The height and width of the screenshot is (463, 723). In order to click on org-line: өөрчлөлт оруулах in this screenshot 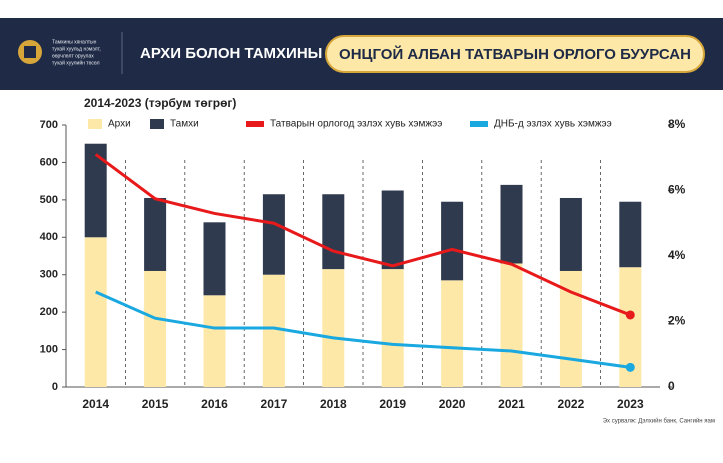, I will do `click(73, 56)`.